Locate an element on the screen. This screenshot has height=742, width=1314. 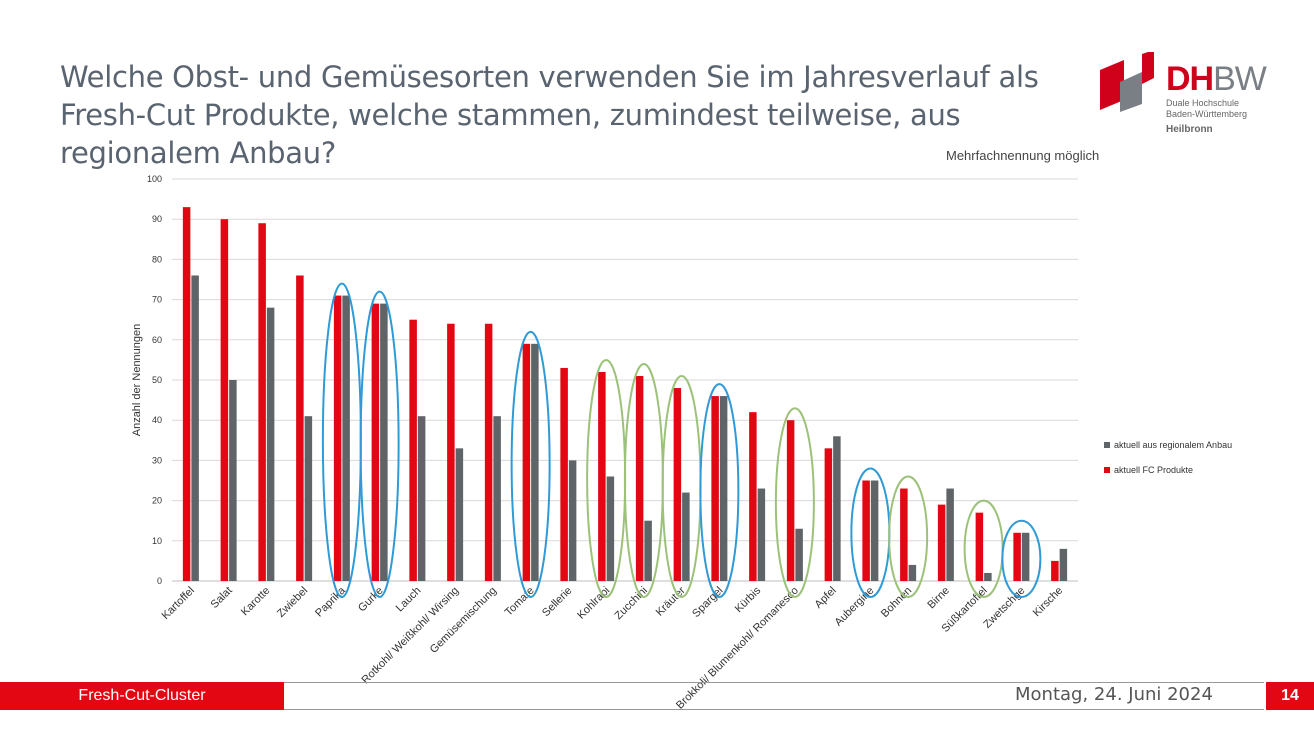
y-tick-label: 50 is located at coordinates (157, 380).